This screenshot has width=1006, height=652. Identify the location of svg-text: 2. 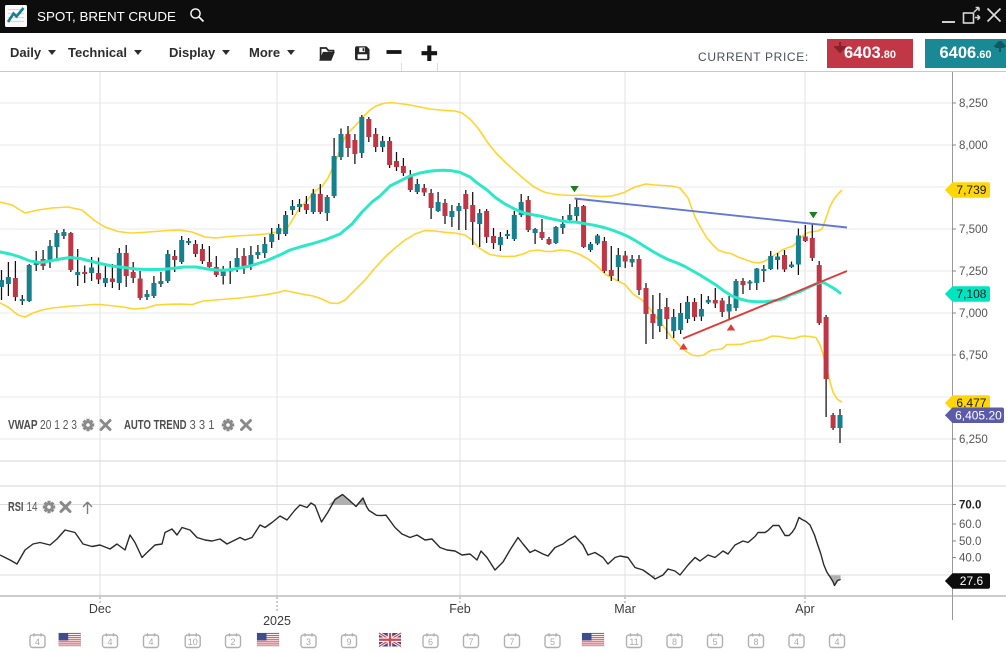
(232, 642).